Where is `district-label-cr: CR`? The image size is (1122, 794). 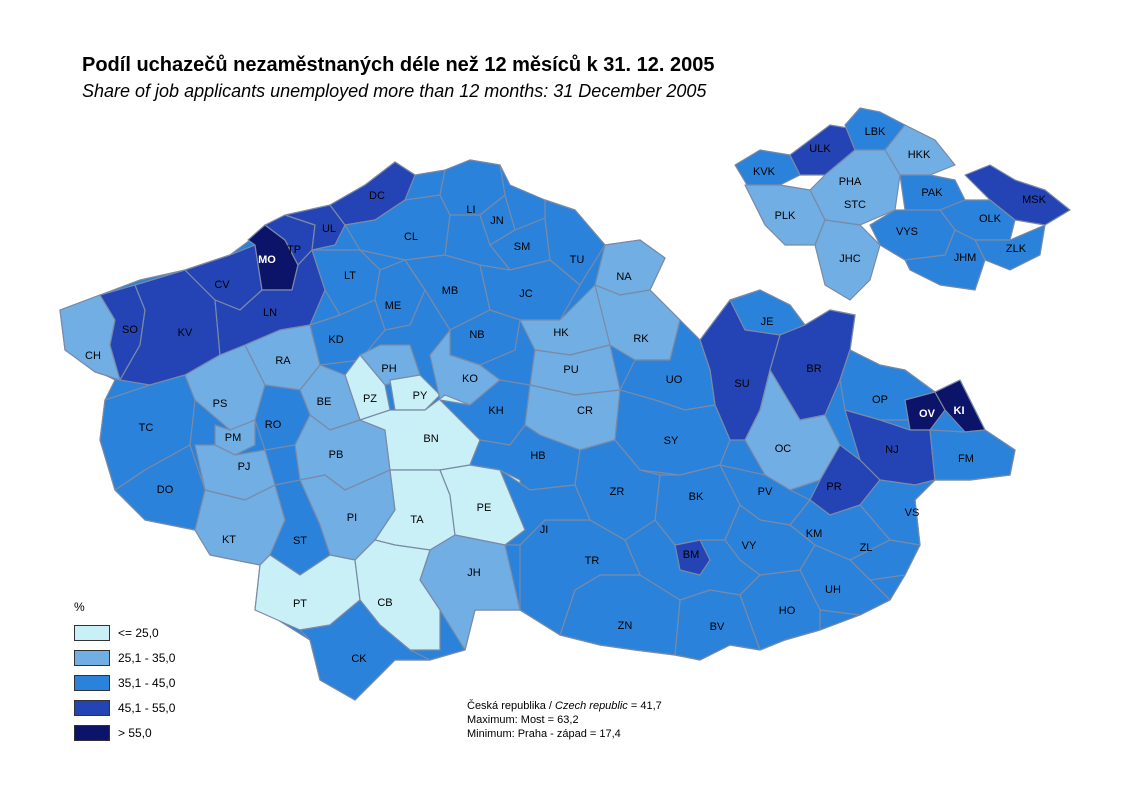
district-label-cr: CR is located at coordinates (585, 411).